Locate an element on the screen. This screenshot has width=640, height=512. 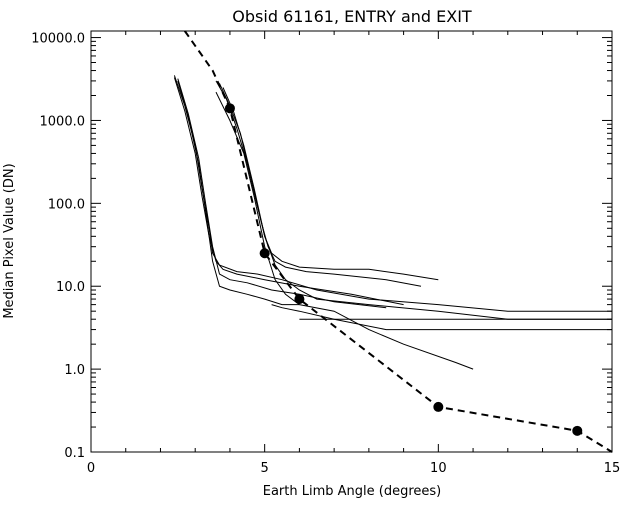
x-tick-label: 10 is located at coordinates (438, 468).